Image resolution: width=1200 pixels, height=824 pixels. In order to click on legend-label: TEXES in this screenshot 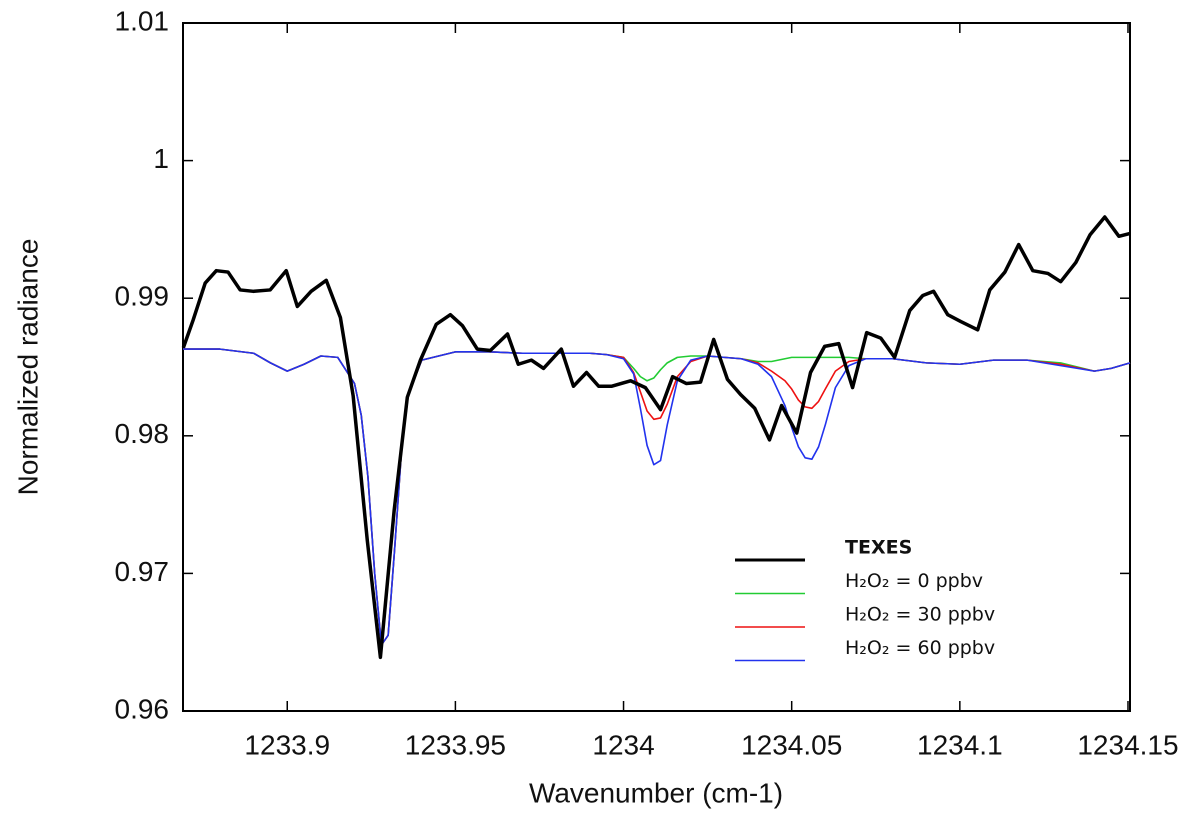, I will do `click(878, 548)`.